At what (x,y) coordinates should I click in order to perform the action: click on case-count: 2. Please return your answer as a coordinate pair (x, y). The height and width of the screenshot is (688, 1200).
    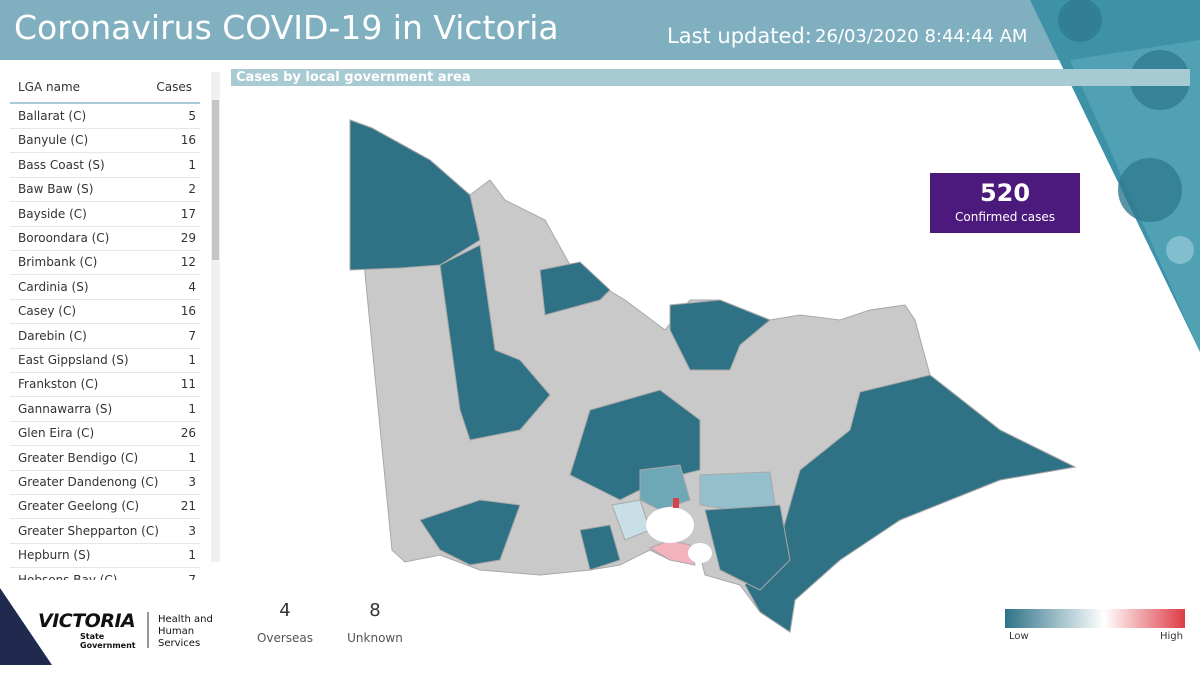
    Looking at the image, I should click on (192, 189).